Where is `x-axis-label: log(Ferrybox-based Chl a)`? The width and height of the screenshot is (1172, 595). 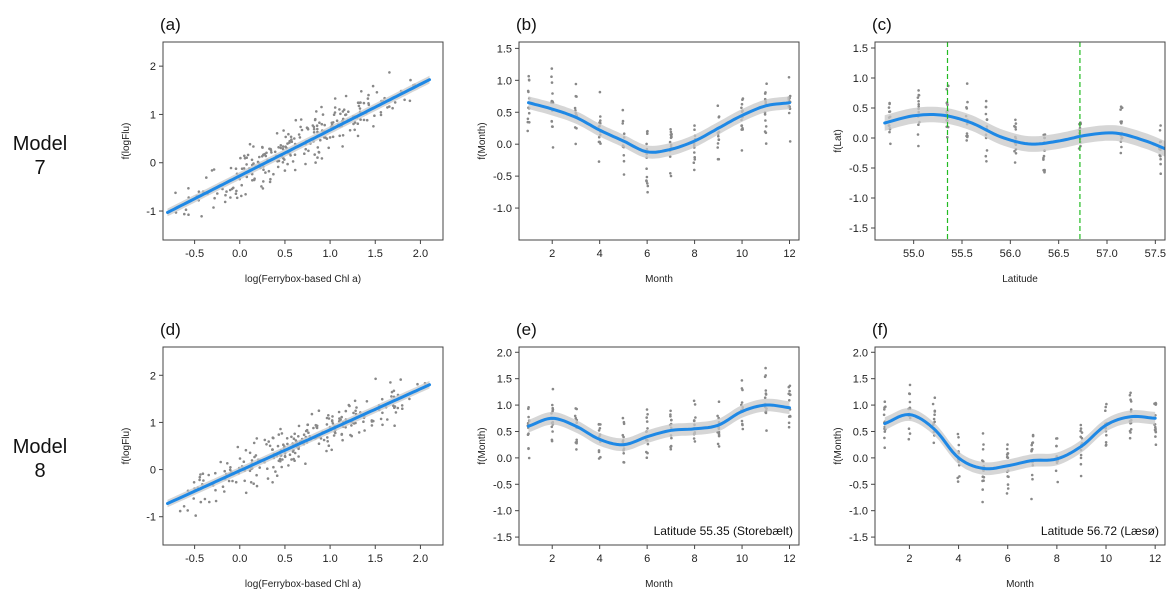 x-axis-label: log(Ferrybox-based Chl a) is located at coordinates (303, 279).